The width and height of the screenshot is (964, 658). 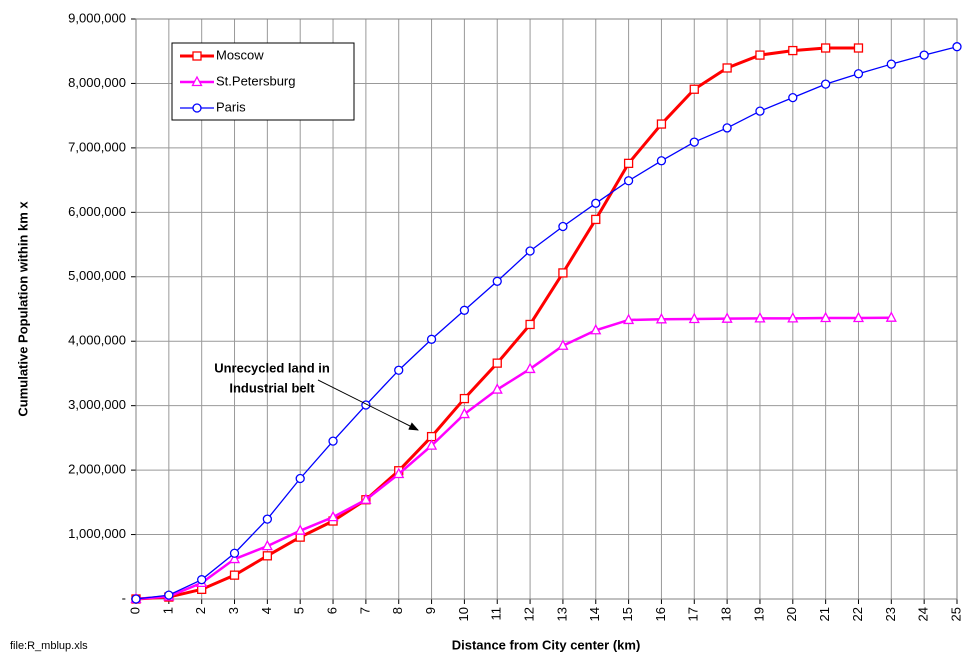 I want to click on y-tick-label: 9,000,000, so click(x=97, y=17).